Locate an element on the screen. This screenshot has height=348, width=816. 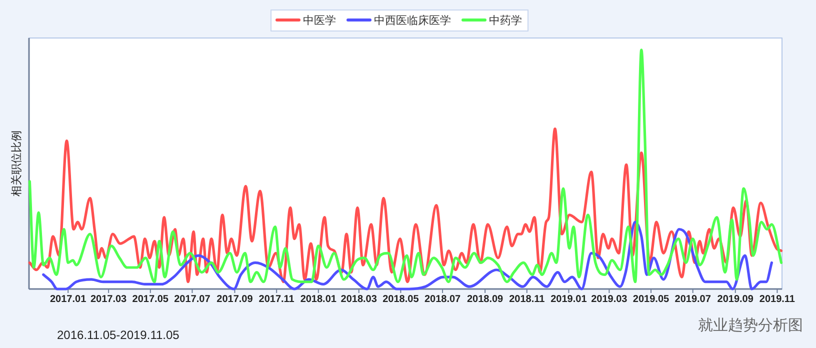
x-tick-label: 2018.03 is located at coordinates (359, 299).